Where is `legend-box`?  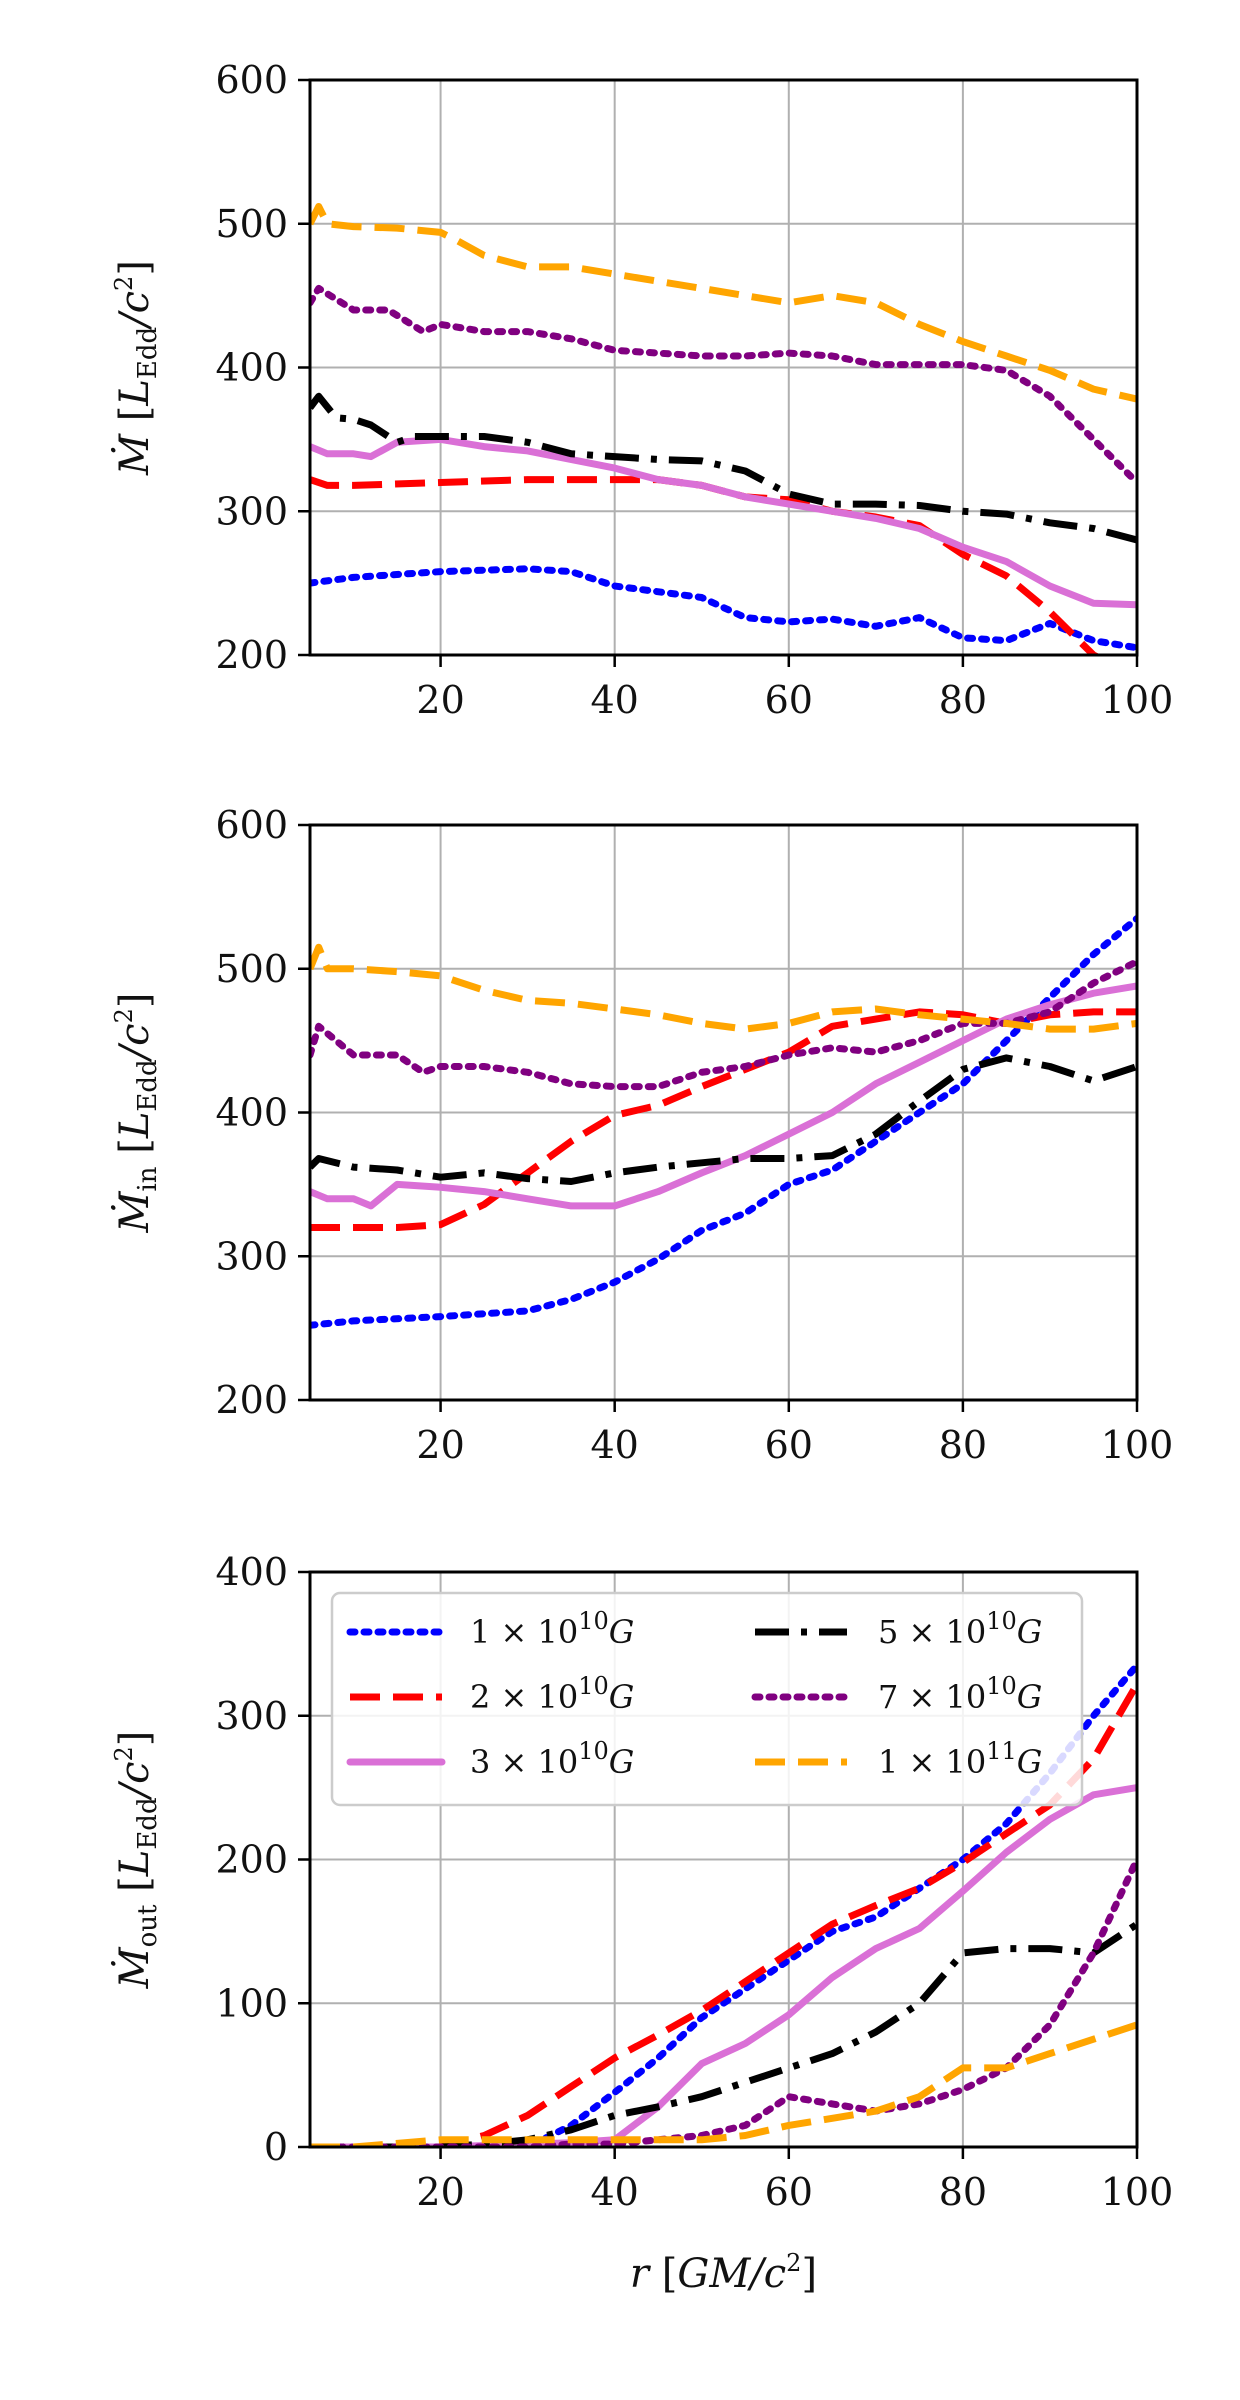 legend-box is located at coordinates (707, 1699).